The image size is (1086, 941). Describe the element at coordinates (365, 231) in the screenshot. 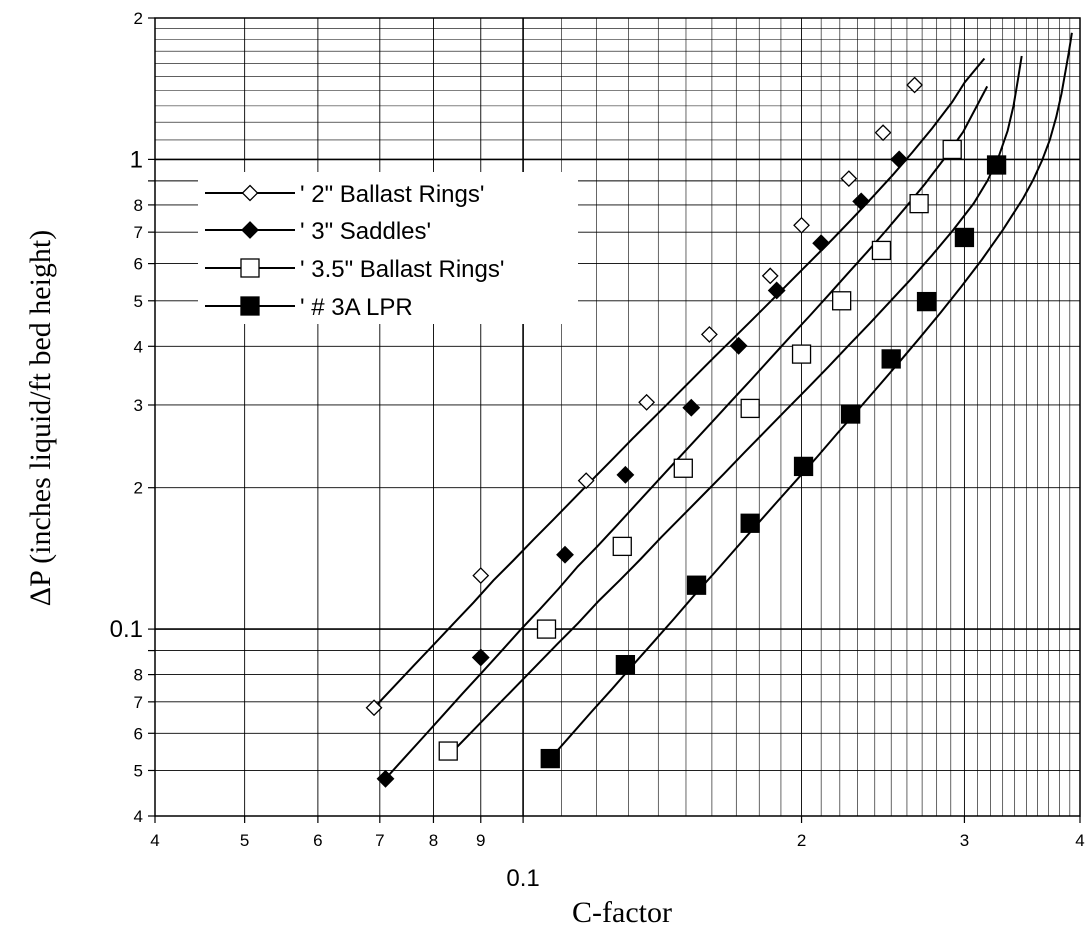

I see `legend-label: ' 3" Saddles'` at that location.